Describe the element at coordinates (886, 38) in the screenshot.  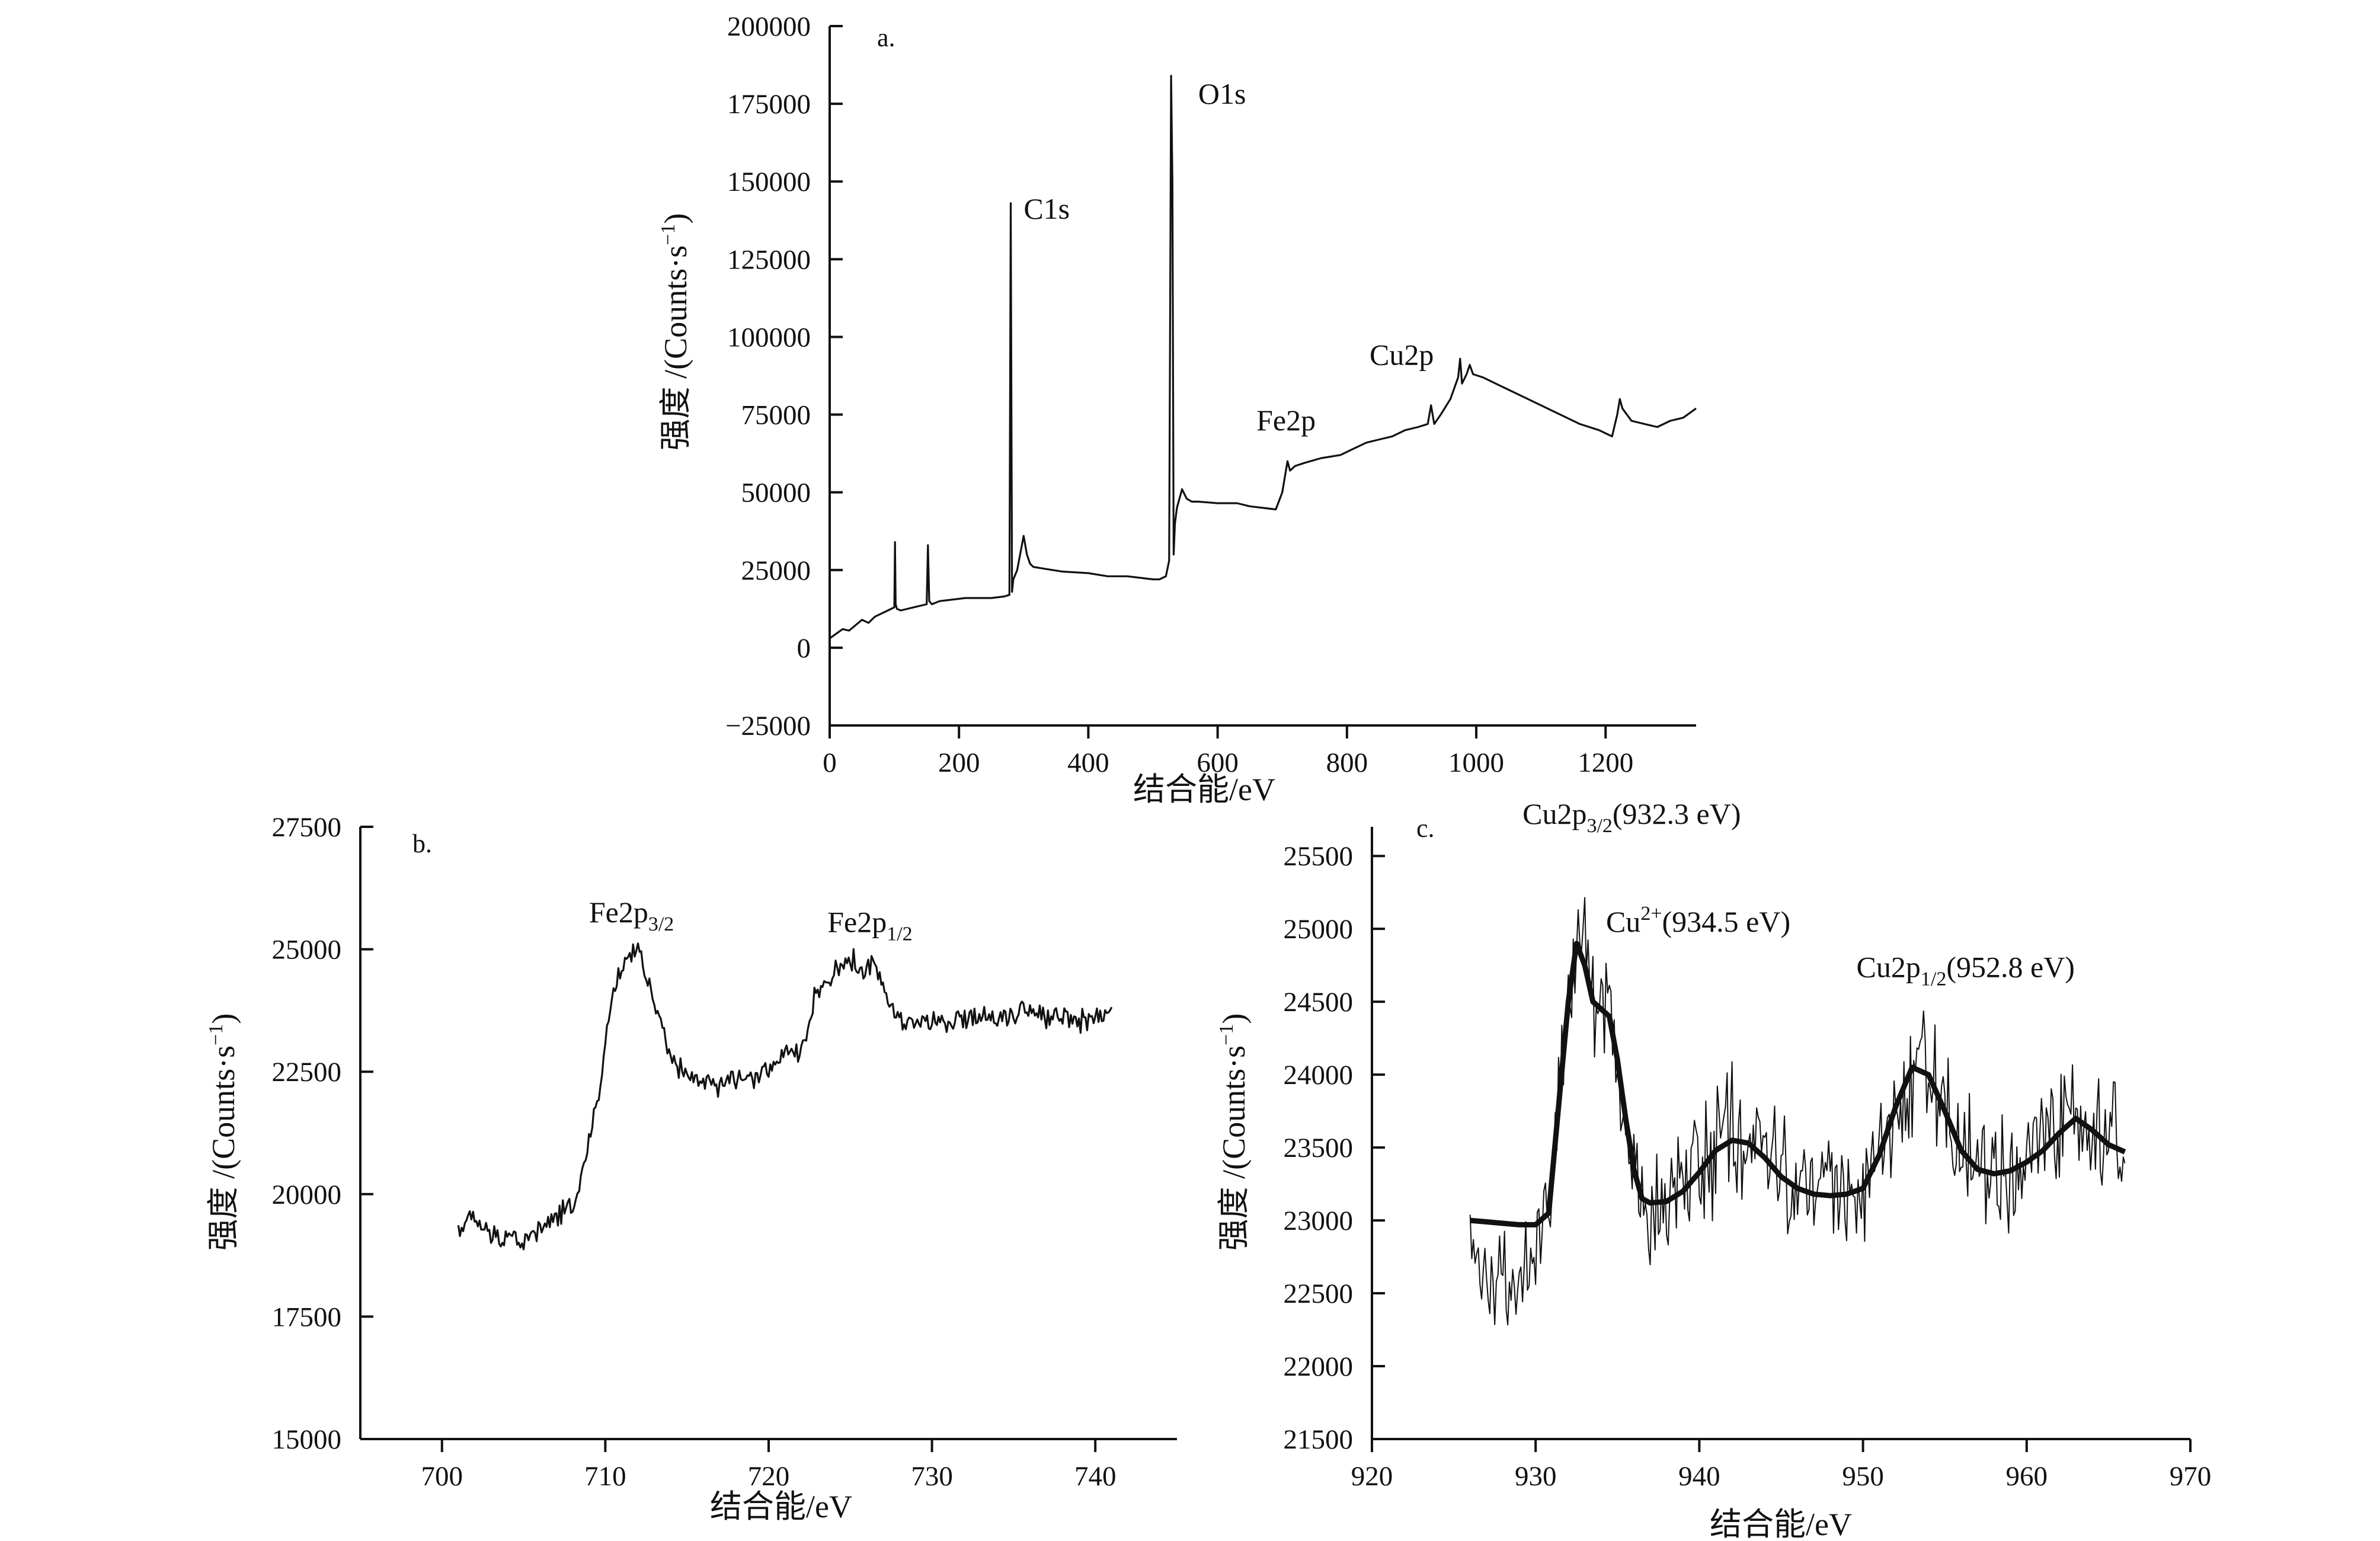
I see `panel-a-label: a.` at that location.